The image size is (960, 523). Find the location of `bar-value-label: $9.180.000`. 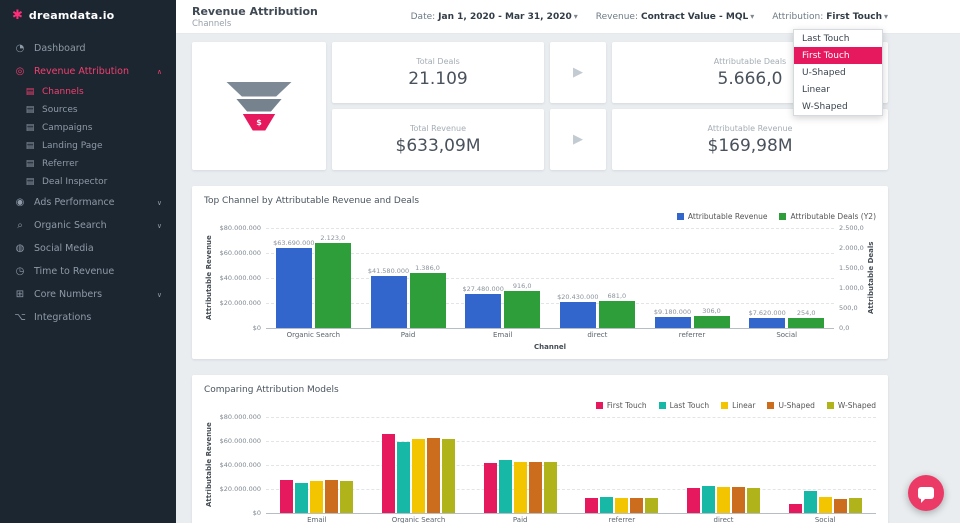

bar-value-label: $9.180.000 is located at coordinates (672, 311).